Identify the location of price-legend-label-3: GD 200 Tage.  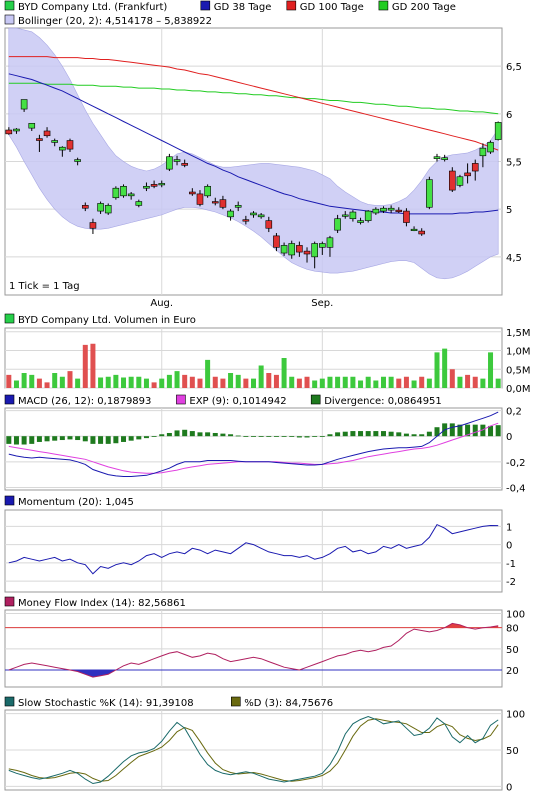
(424, 7).